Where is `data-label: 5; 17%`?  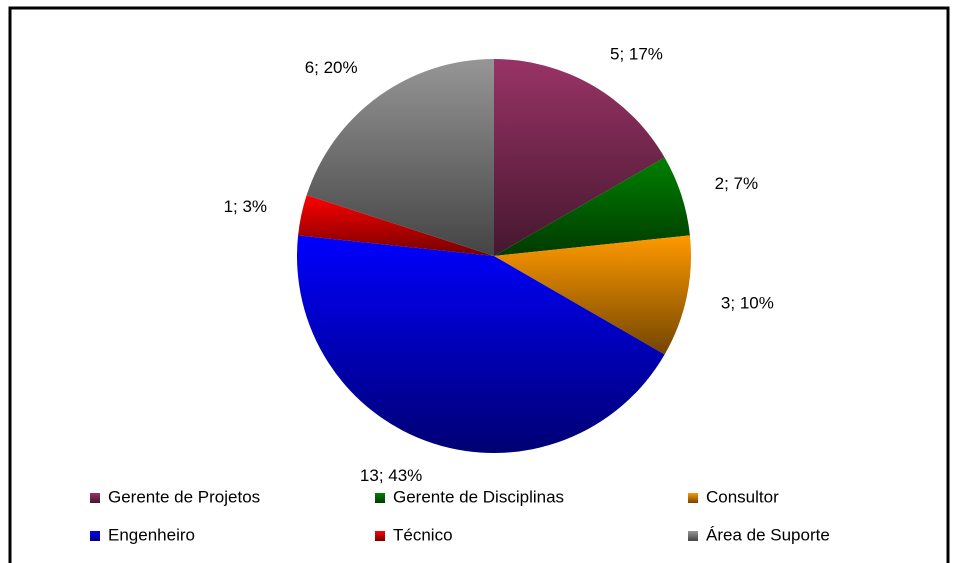
data-label: 5; 17% is located at coordinates (636, 54).